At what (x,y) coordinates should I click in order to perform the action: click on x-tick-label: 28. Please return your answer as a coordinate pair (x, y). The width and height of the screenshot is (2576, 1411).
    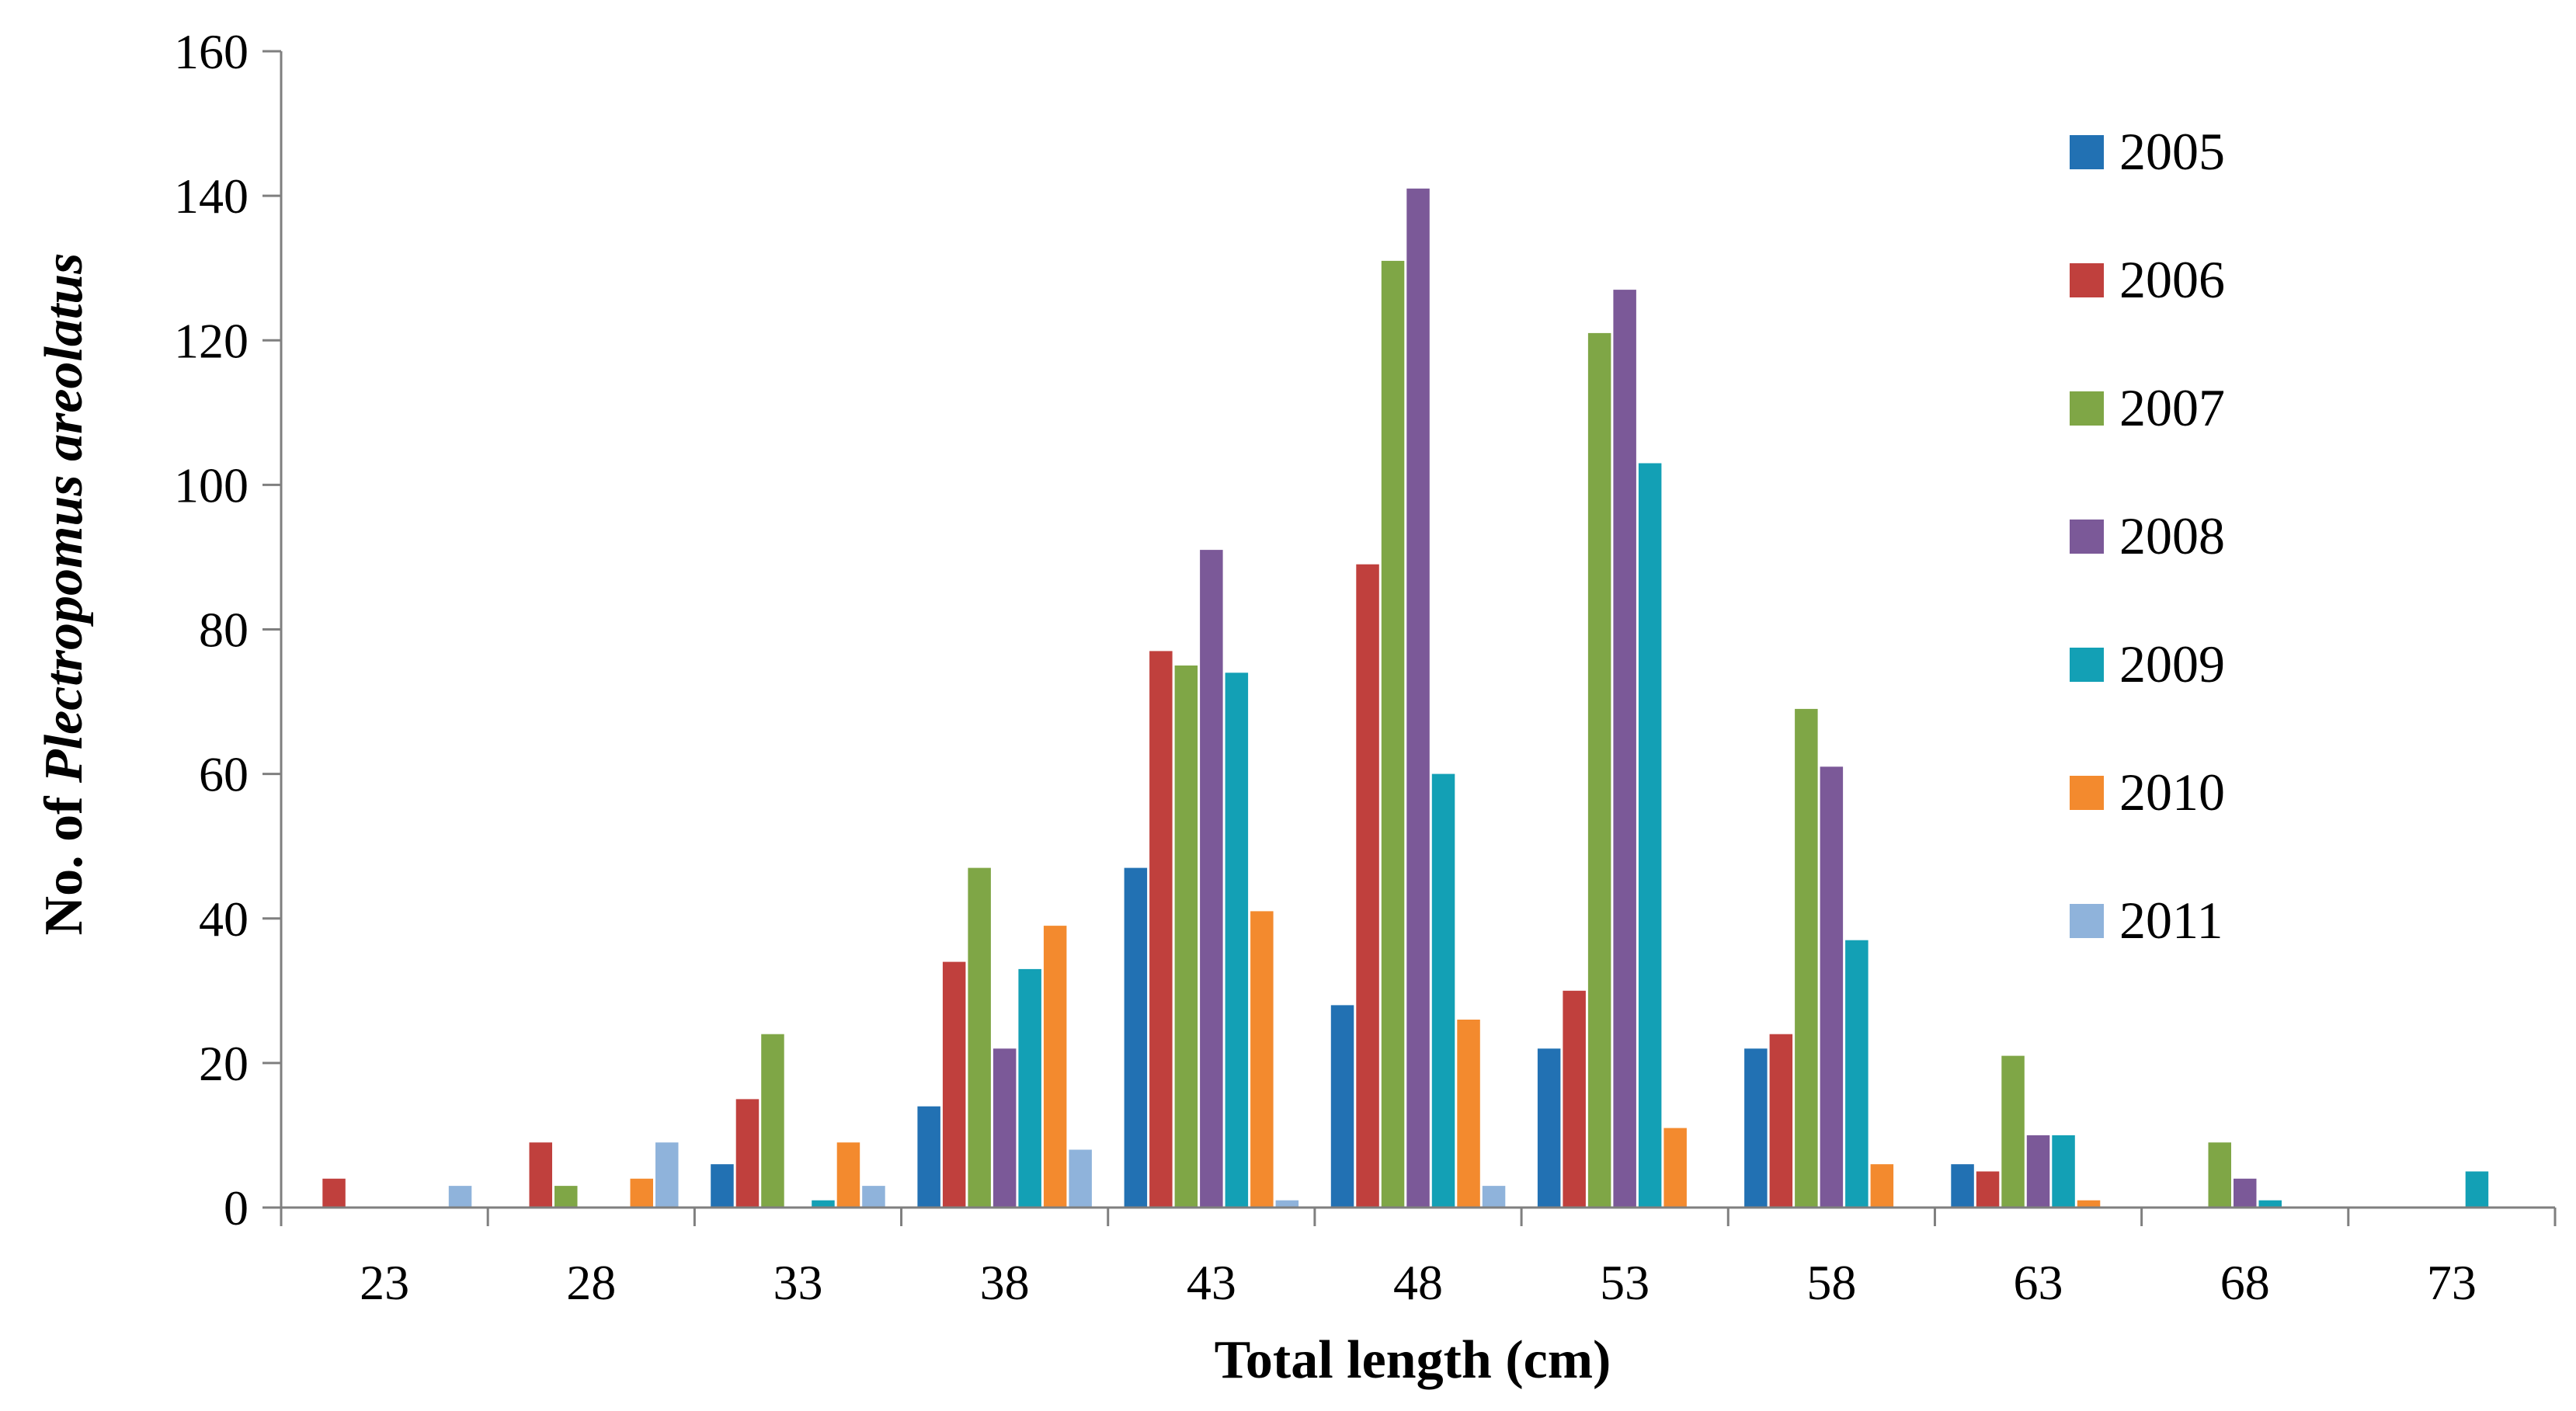
    Looking at the image, I should click on (591, 1282).